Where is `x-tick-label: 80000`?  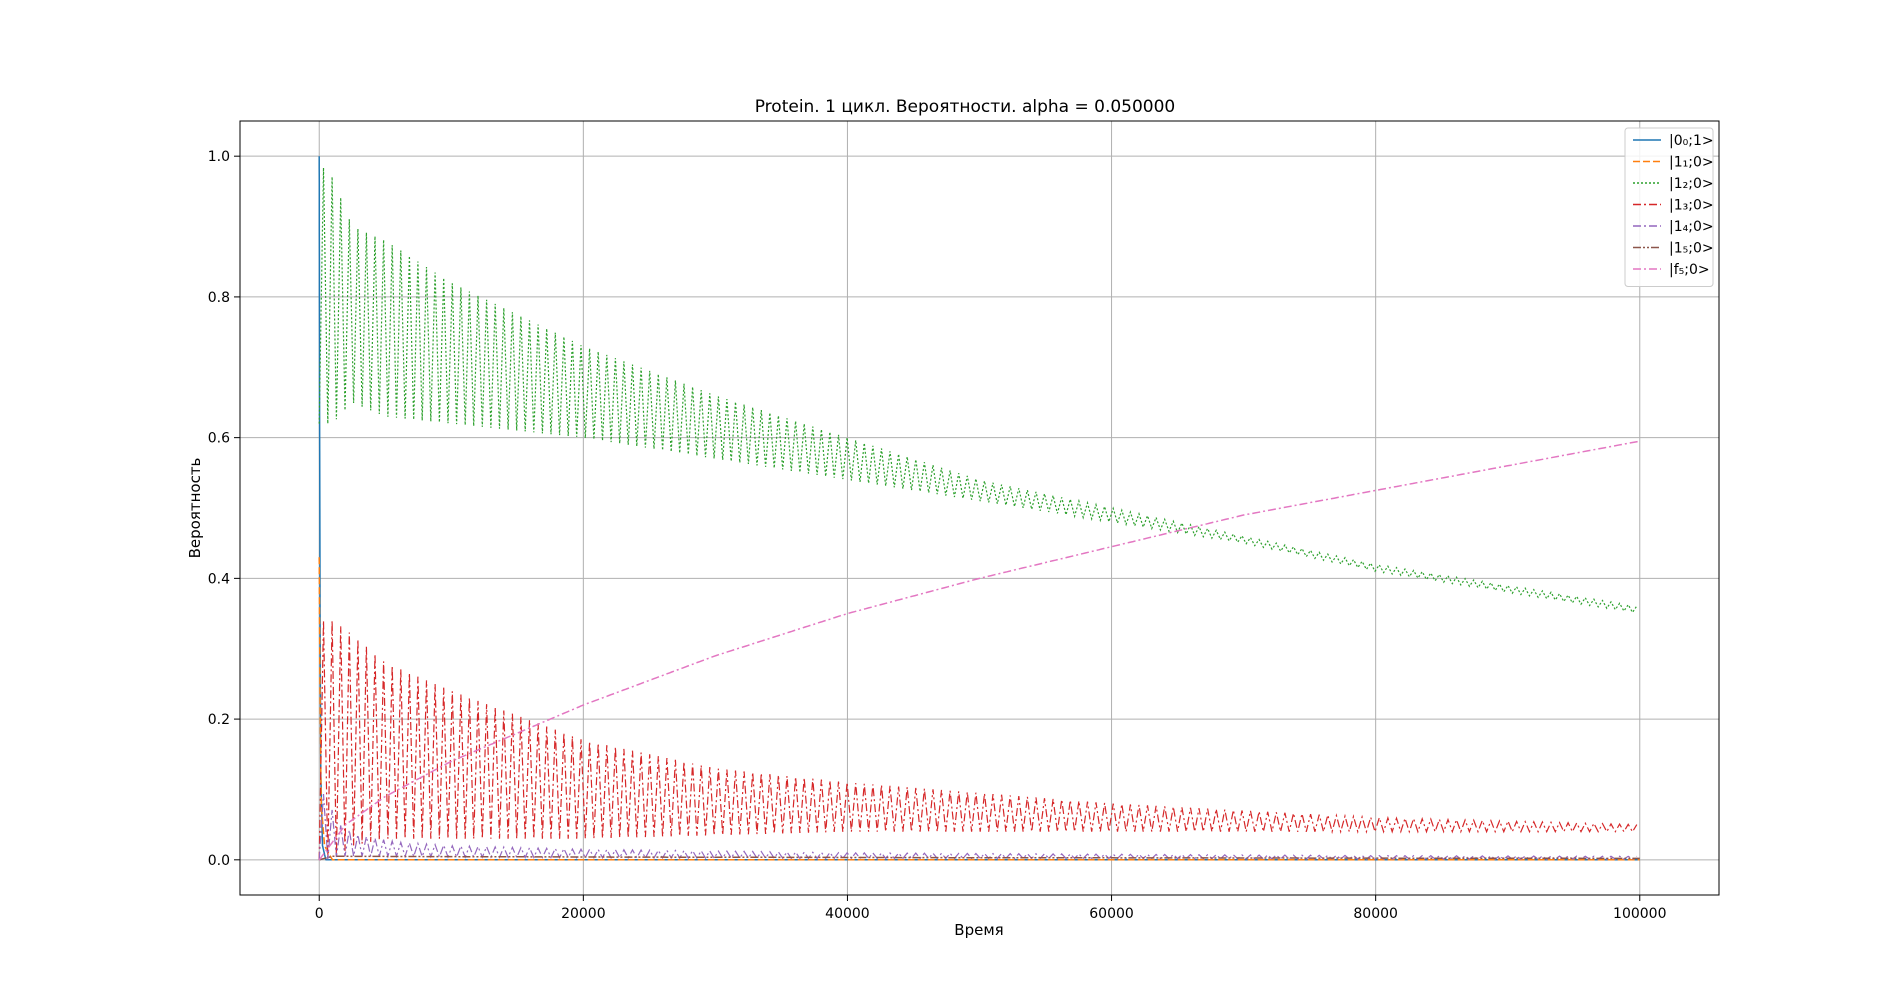
x-tick-label: 80000 is located at coordinates (1375, 914).